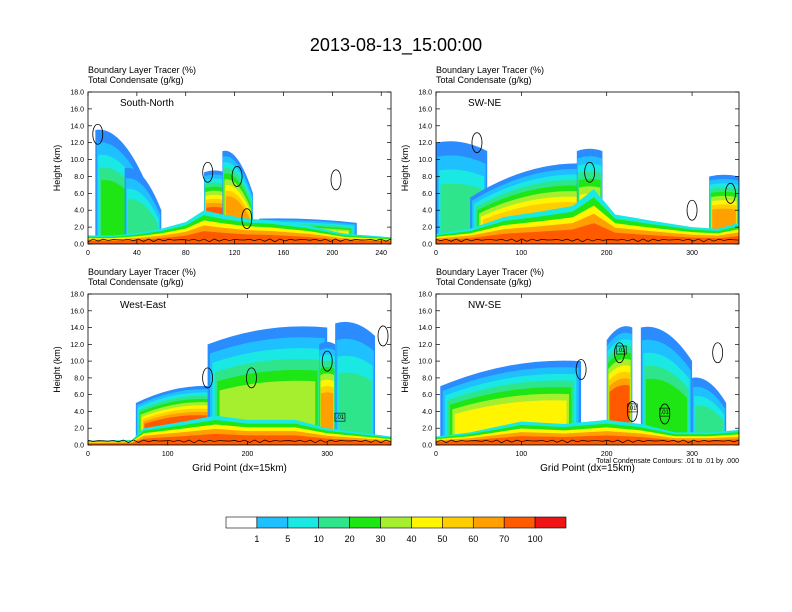 The image size is (792, 612). What do you see at coordinates (287, 539) in the screenshot?
I see `colorbar-label: 5` at bounding box center [287, 539].